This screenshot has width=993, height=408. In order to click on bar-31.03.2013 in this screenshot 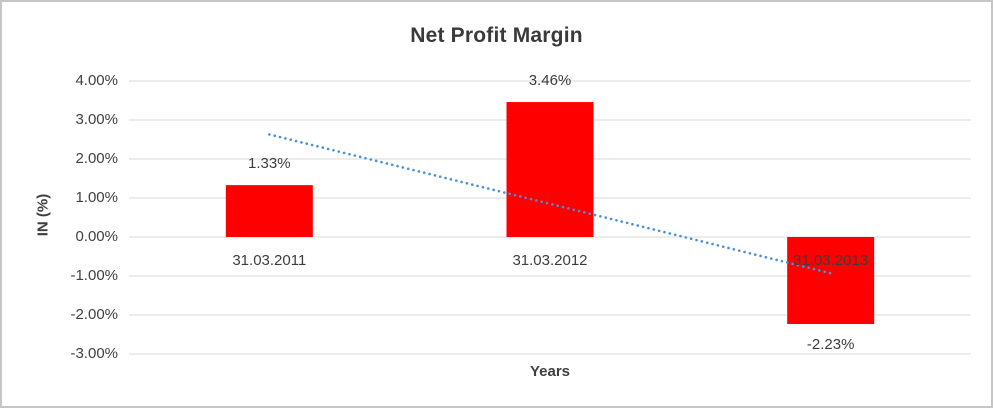, I will do `click(831, 280)`.